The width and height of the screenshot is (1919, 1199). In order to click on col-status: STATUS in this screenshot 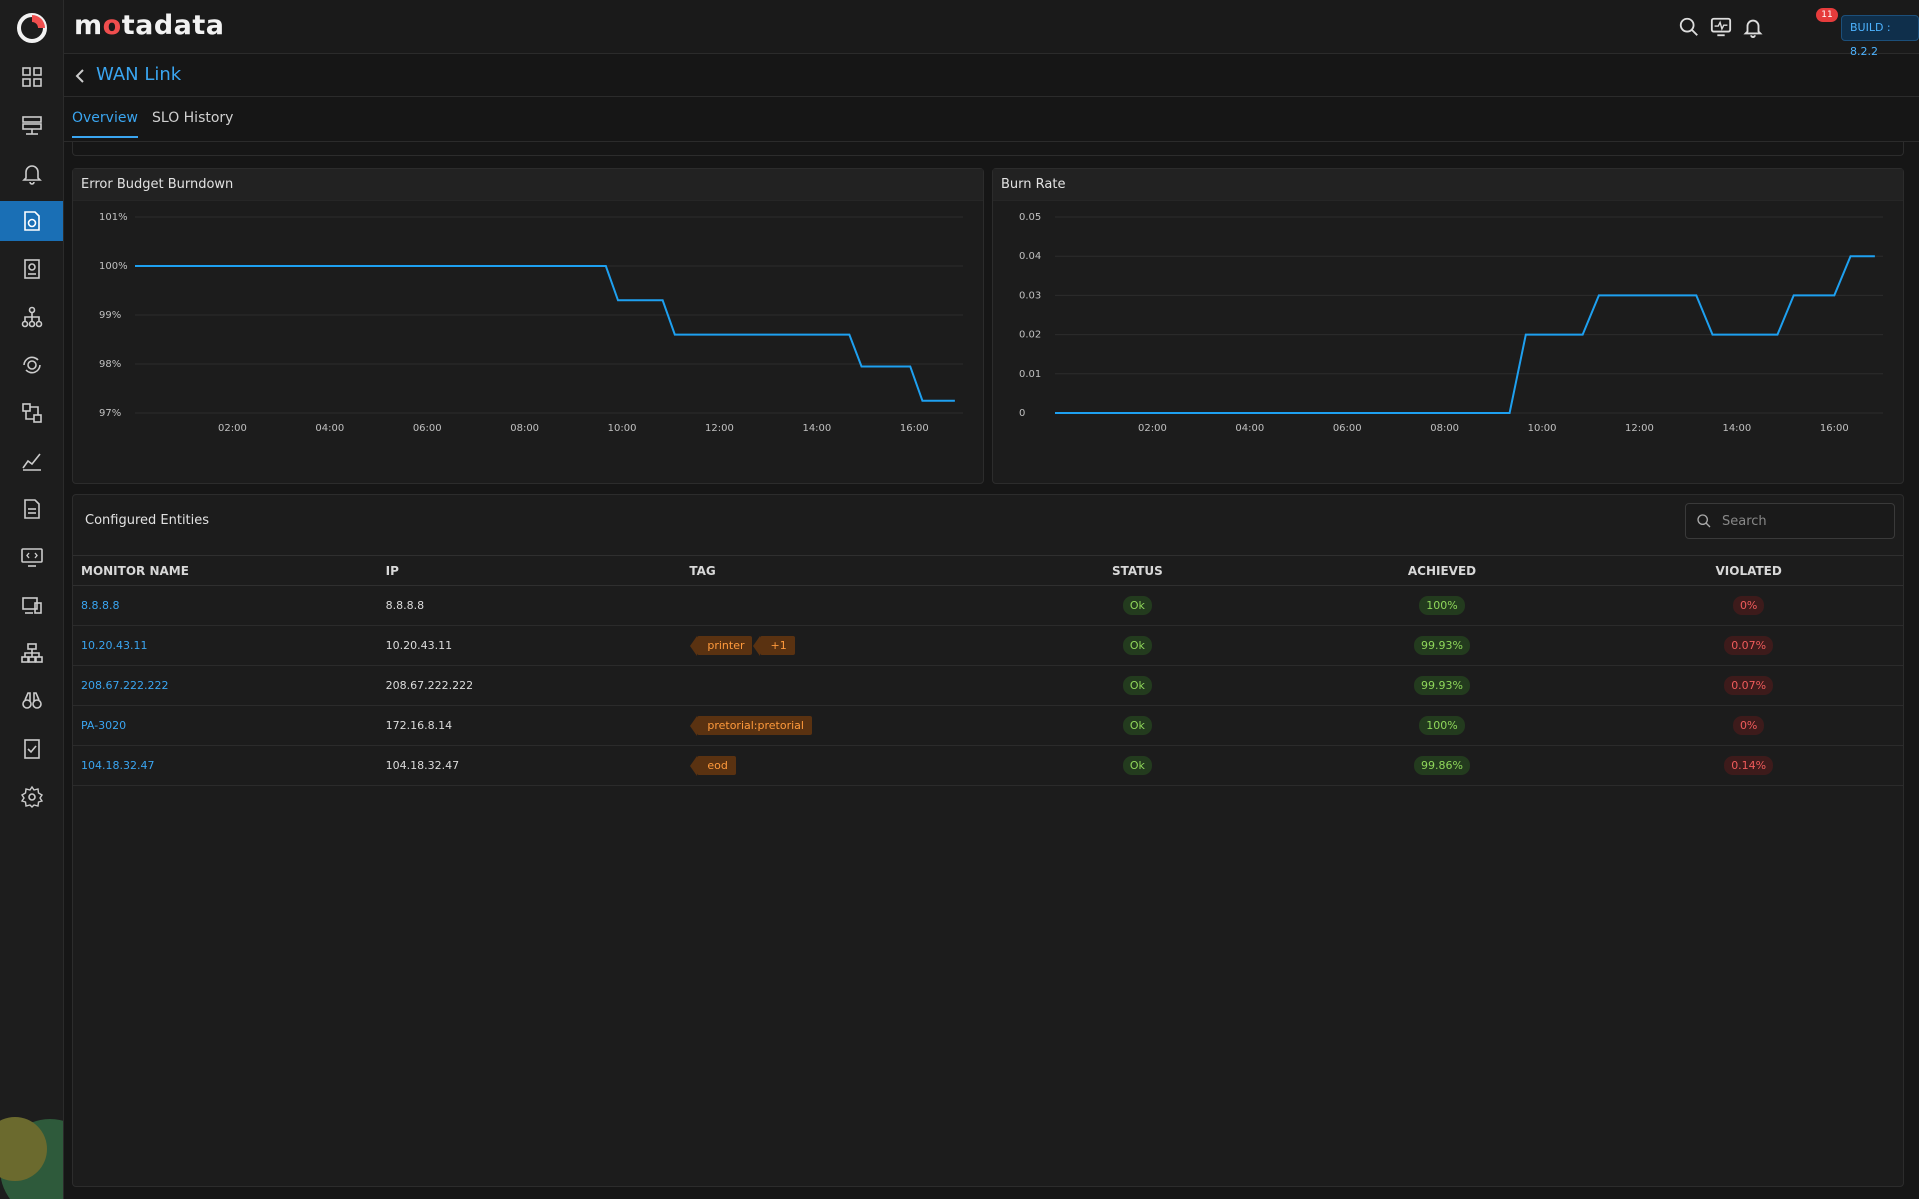, I will do `click(1137, 570)`.